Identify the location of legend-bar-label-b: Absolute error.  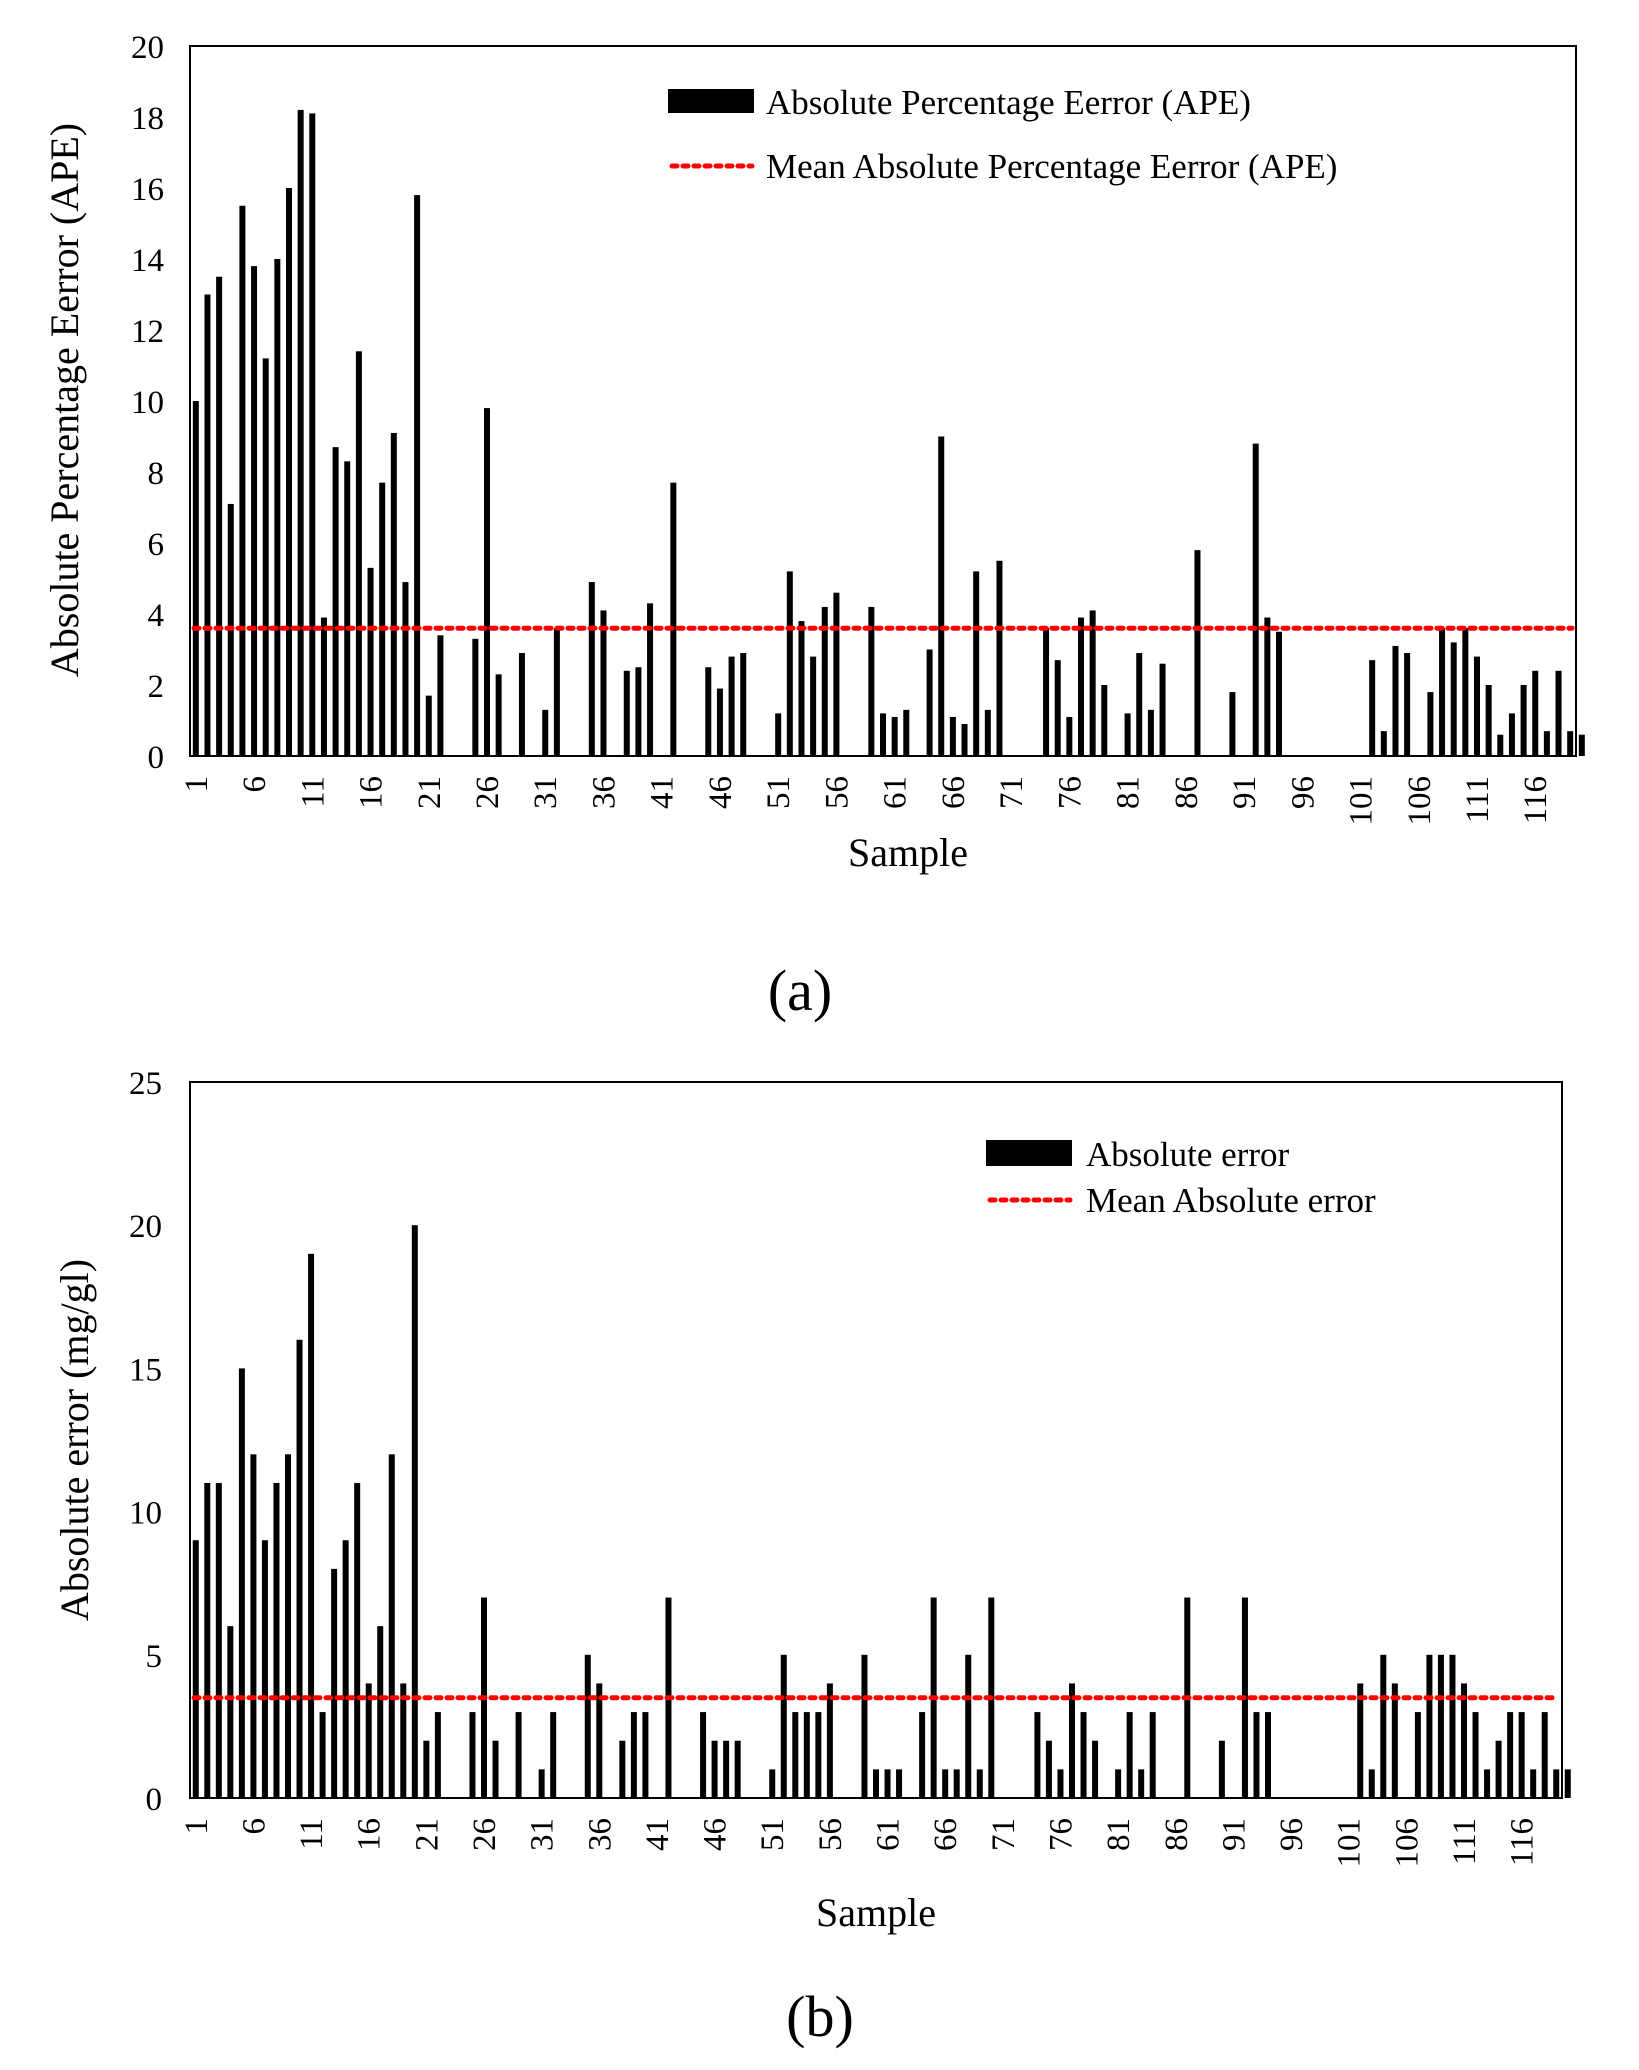
(1187, 1154).